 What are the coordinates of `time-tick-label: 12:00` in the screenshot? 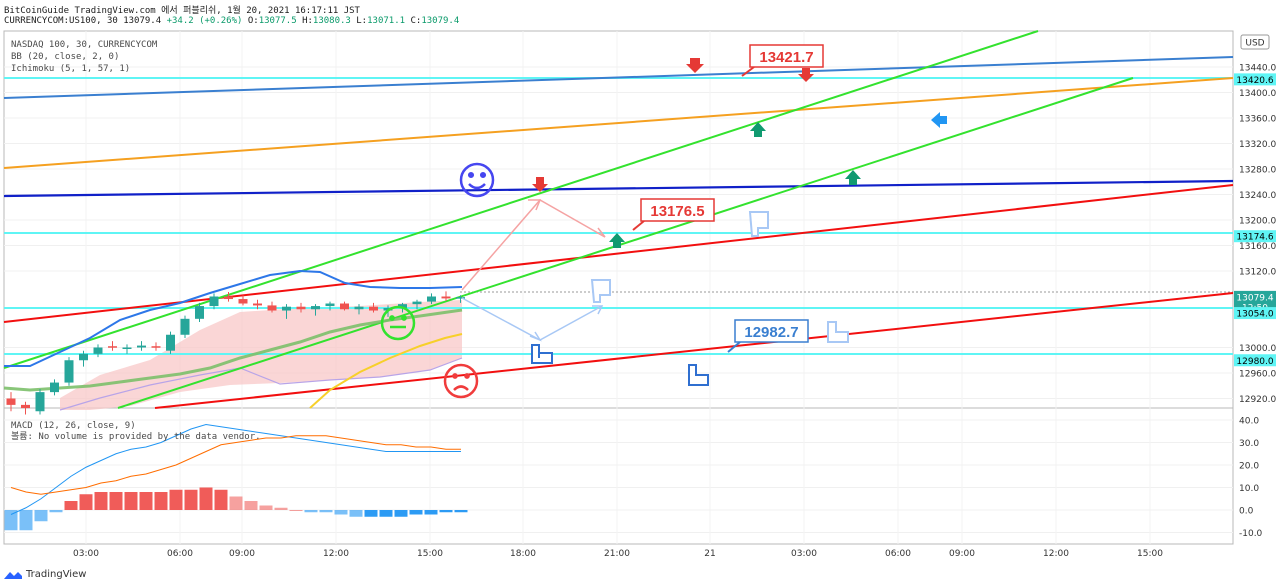 It's located at (1056, 554).